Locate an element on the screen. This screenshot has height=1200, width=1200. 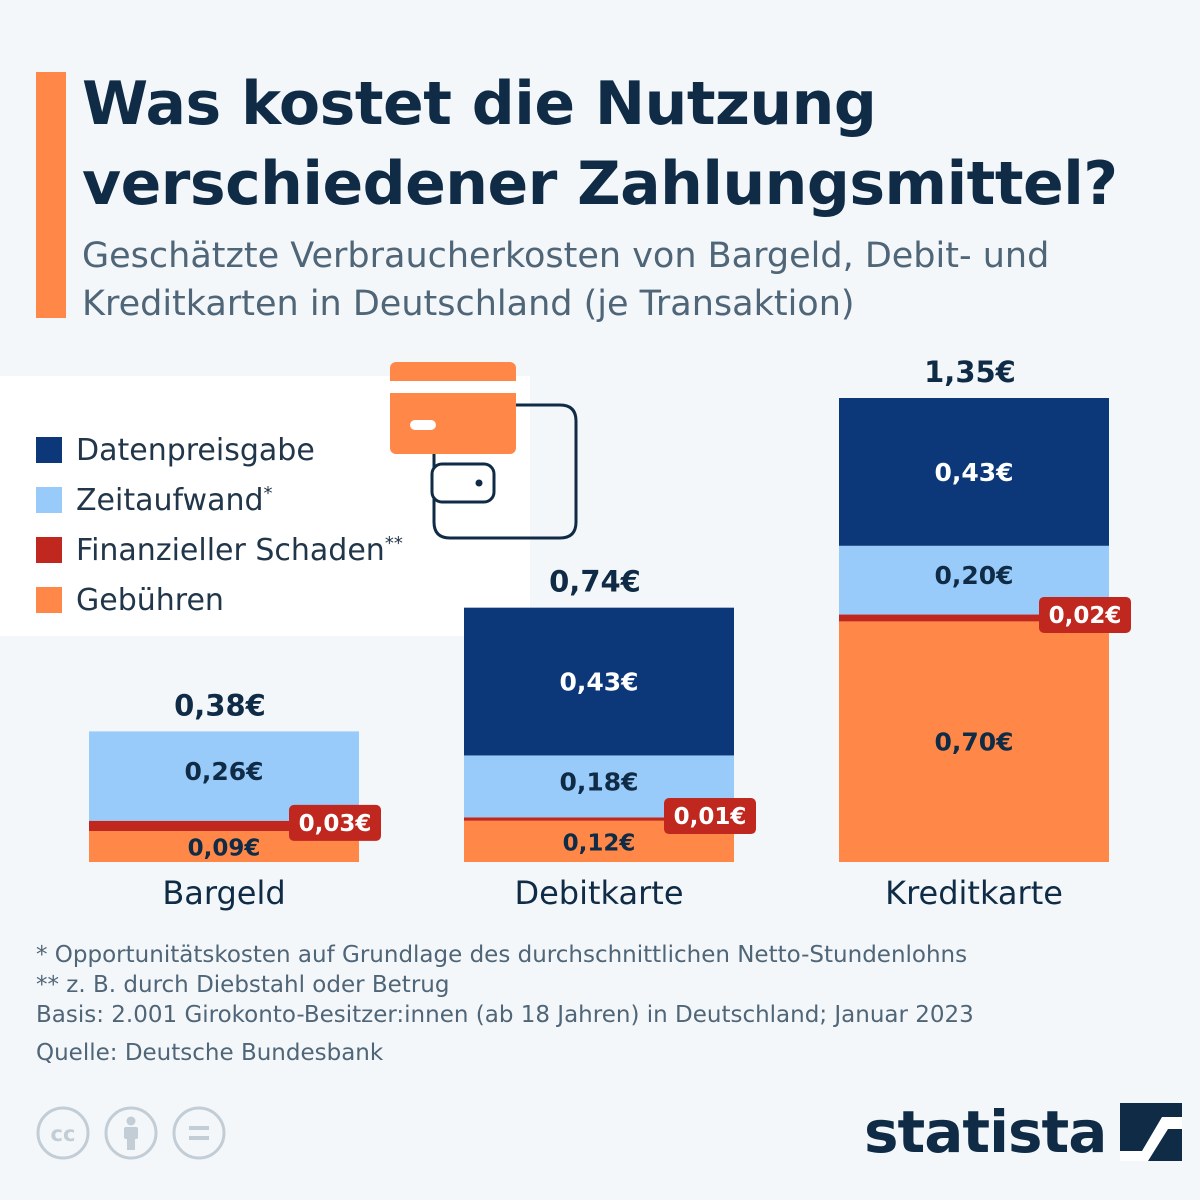
legend-item-finanzieller-schaden: Finanzieller Schaden** is located at coordinates (219, 550).